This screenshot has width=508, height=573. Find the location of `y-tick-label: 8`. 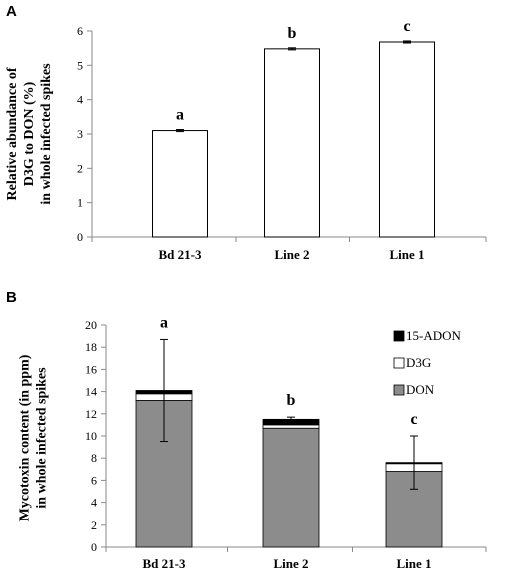

y-tick-label: 8 is located at coordinates (94, 458).